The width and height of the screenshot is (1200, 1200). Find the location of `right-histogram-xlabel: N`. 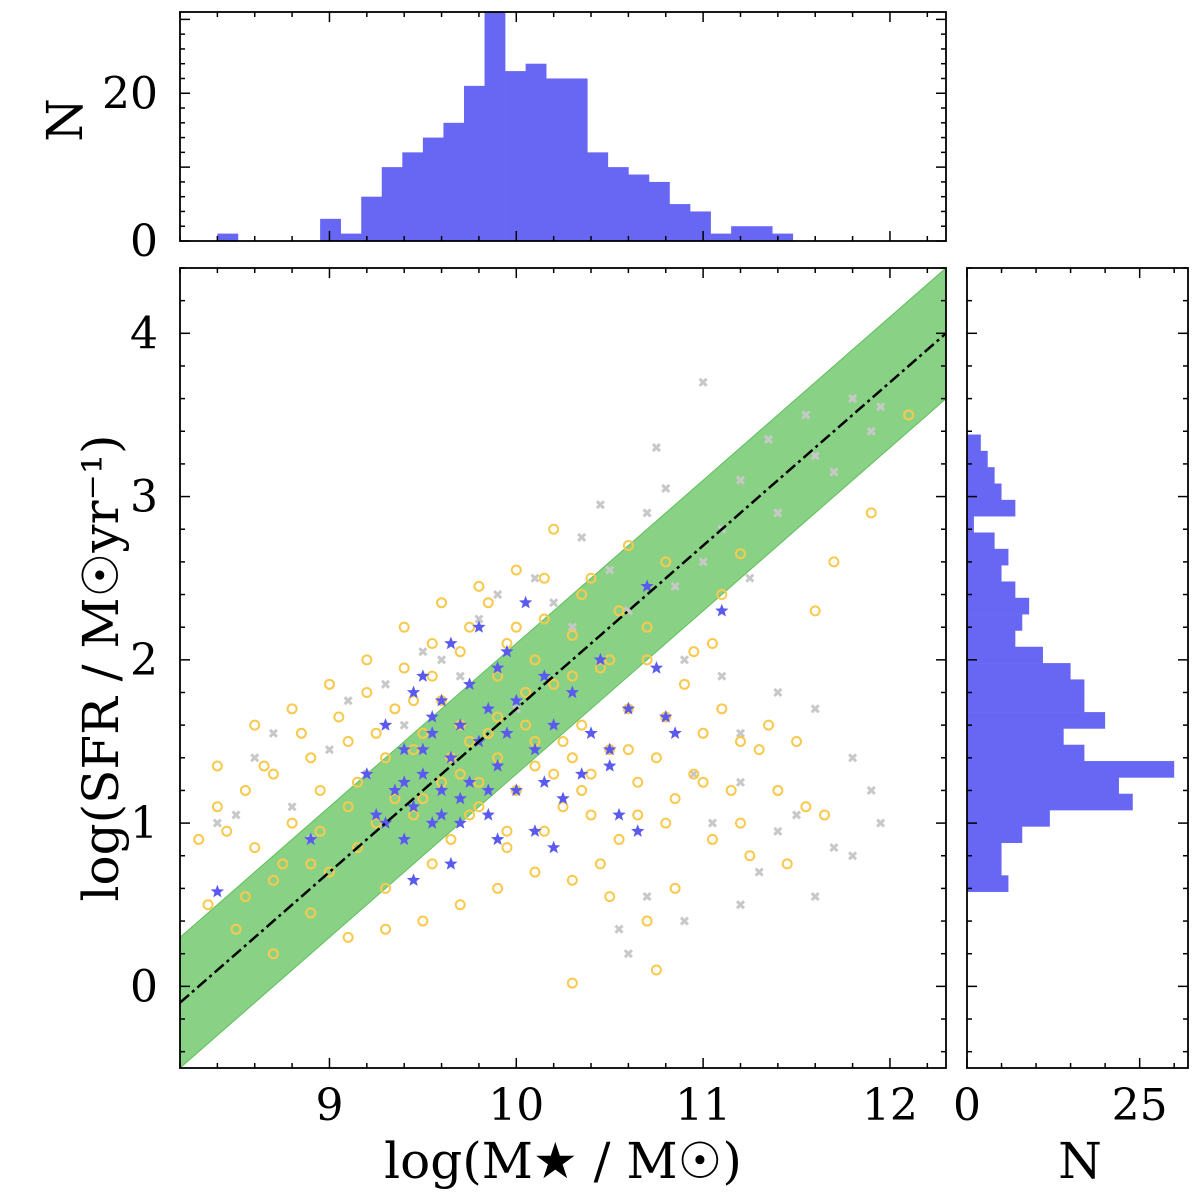

right-histogram-xlabel: N is located at coordinates (1080, 1161).